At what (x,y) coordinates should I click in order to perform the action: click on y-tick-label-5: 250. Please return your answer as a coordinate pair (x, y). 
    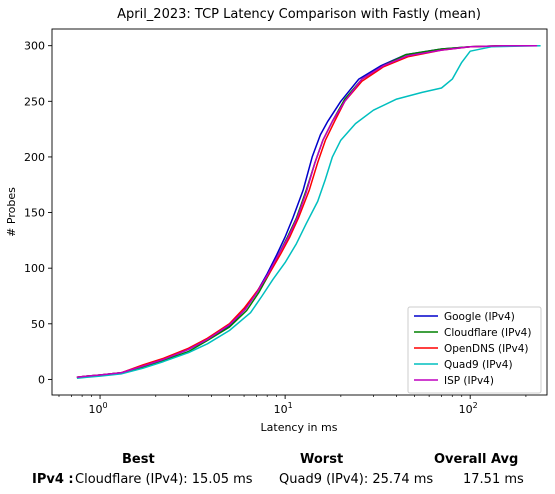
    Looking at the image, I should click on (34, 101).